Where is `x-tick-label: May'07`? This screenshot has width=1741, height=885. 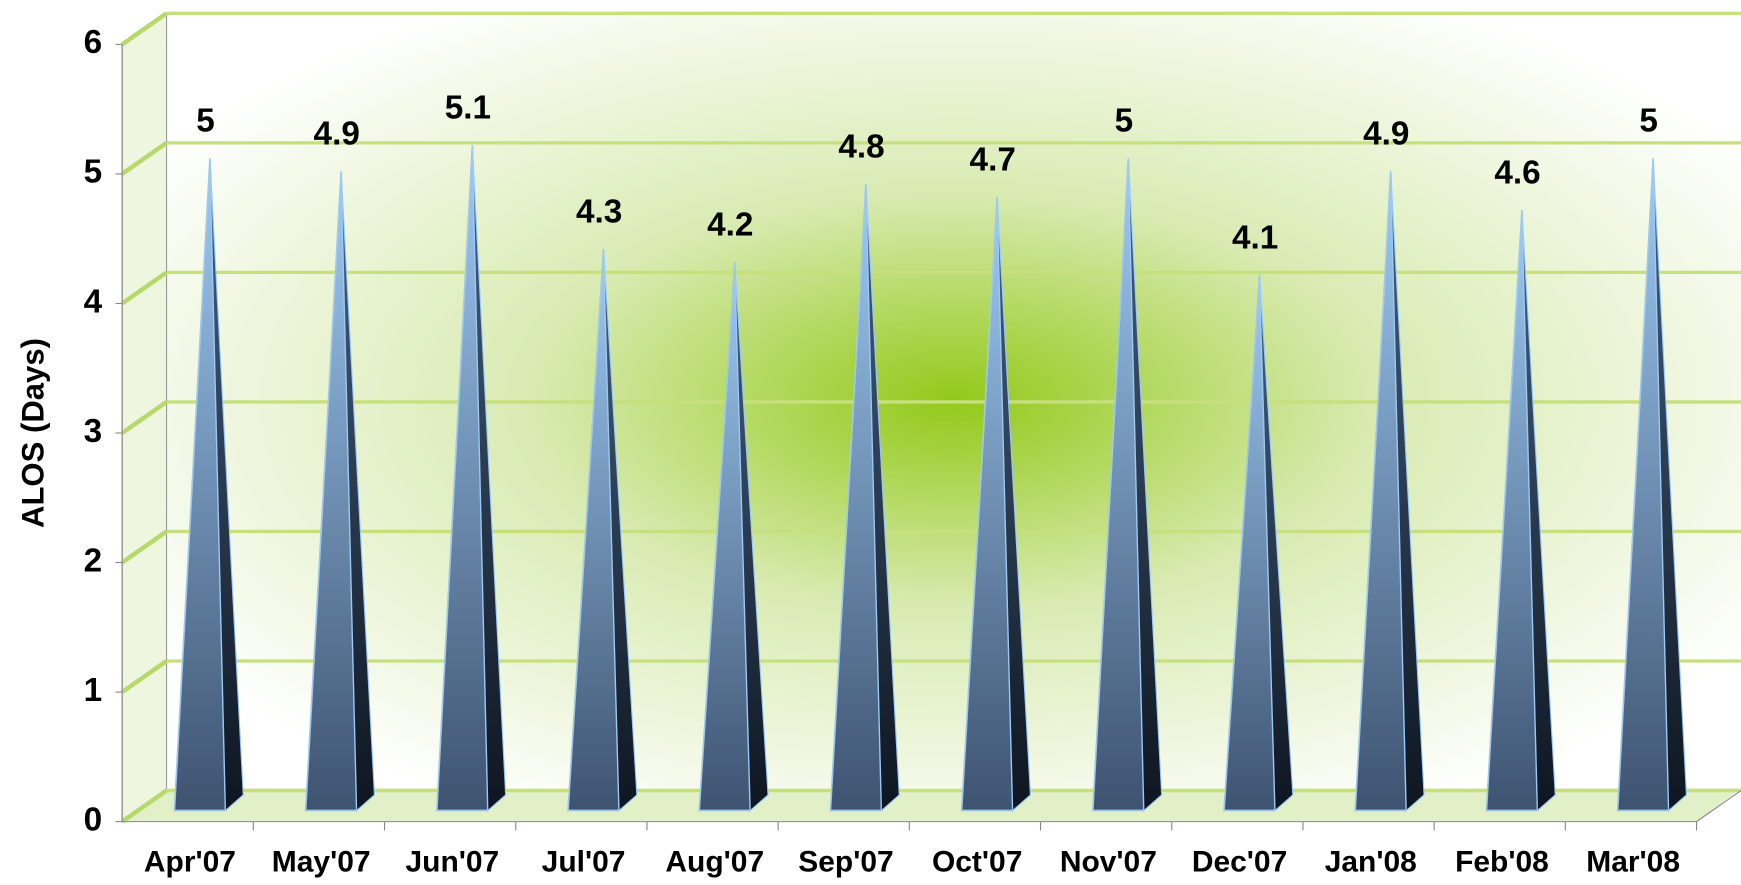 x-tick-label: May'07 is located at coordinates (321, 862).